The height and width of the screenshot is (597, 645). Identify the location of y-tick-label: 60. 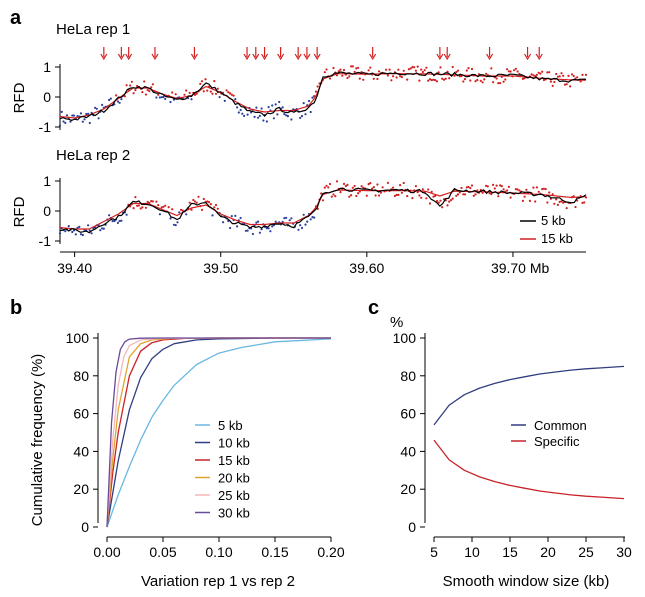
(408, 414).